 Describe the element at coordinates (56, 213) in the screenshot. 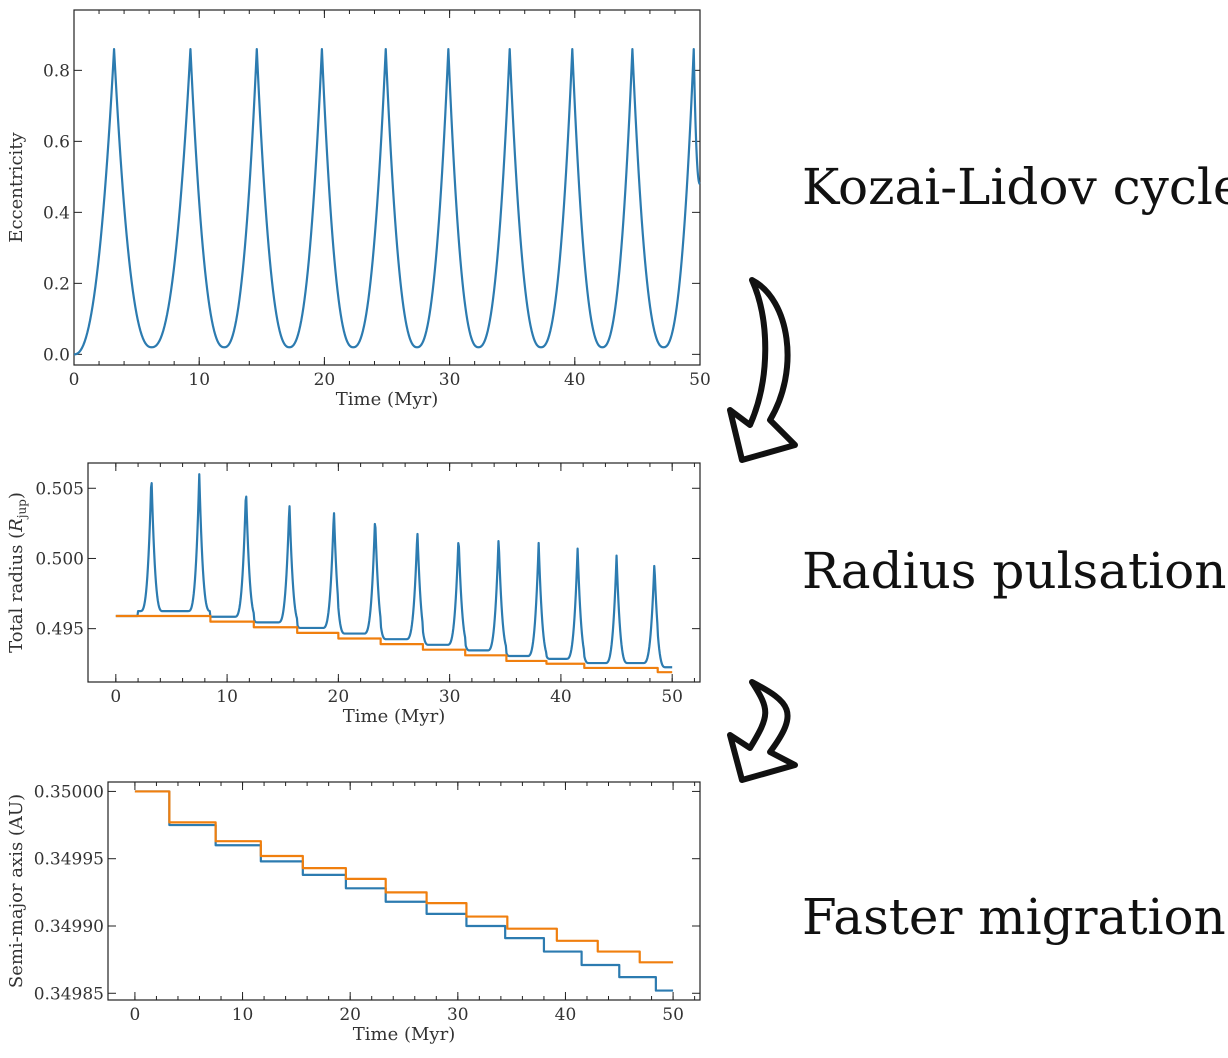

I see `y-tick-label: 0.4` at that location.